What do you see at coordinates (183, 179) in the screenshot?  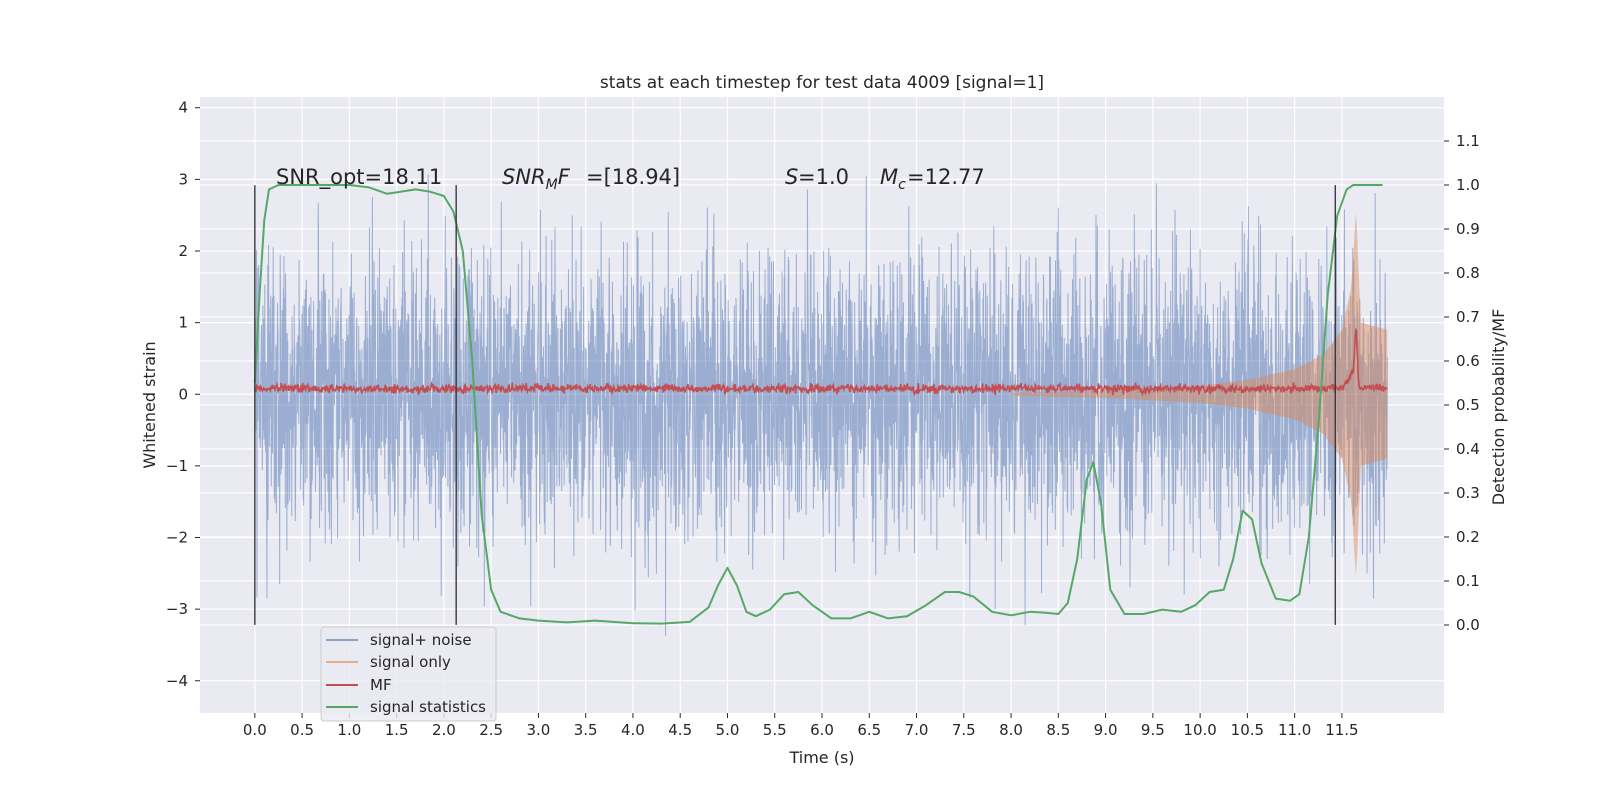 I see `y-tick-label: 3` at bounding box center [183, 179].